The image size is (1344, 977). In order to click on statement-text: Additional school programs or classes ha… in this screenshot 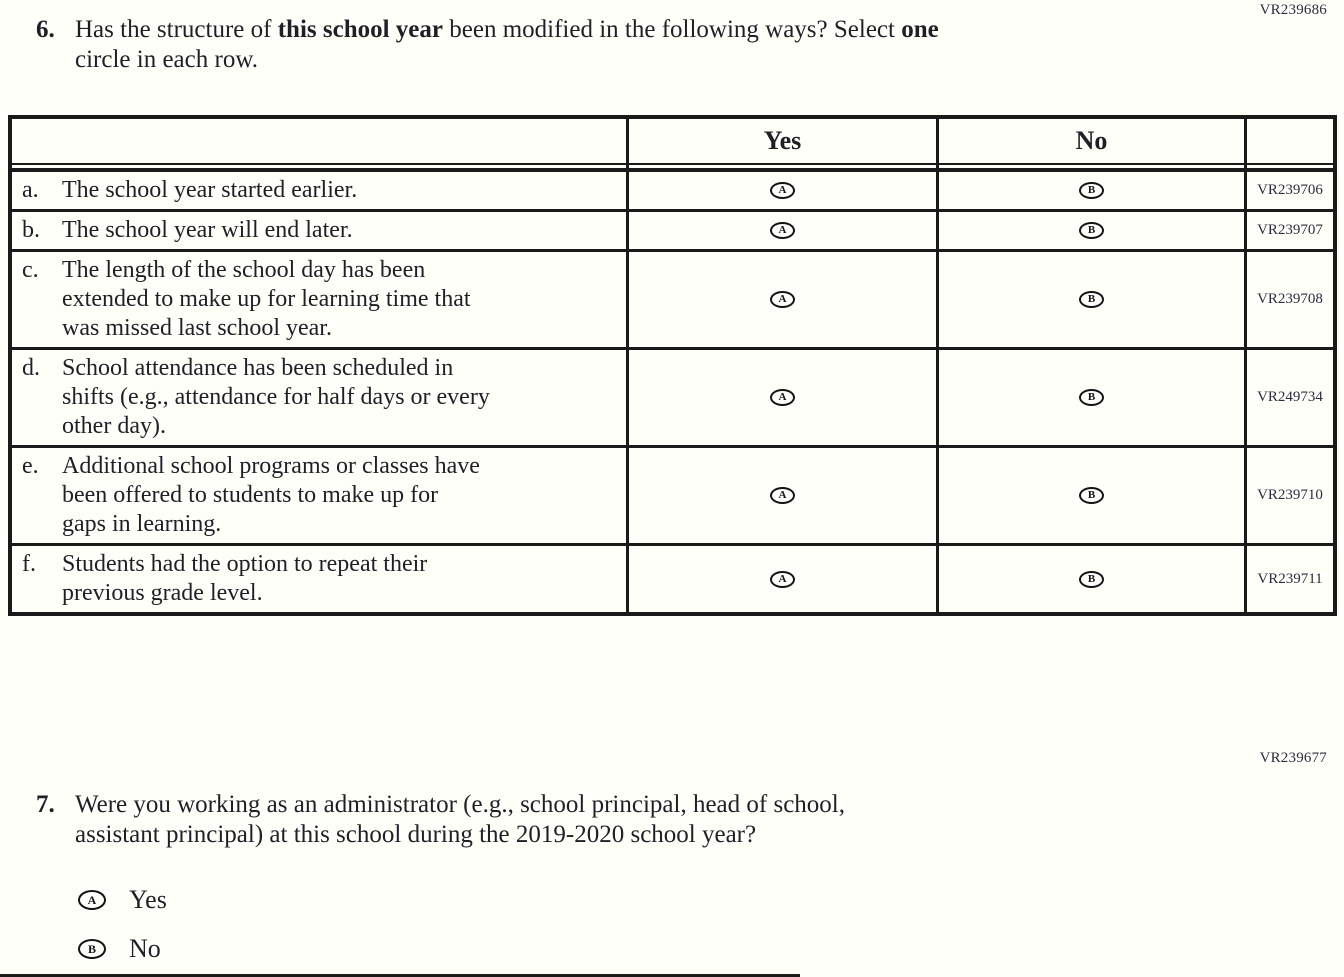, I will do `click(271, 495)`.